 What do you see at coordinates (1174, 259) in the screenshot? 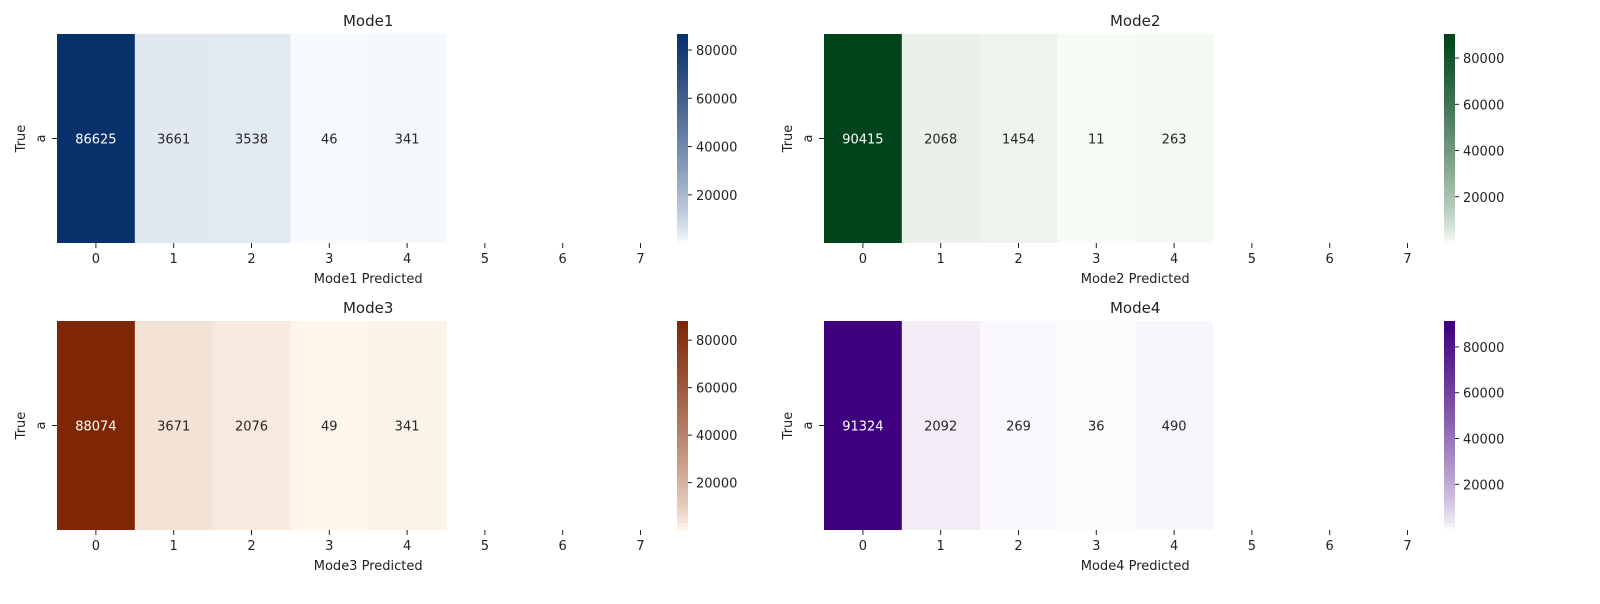
I see `x-tick-label: 4` at bounding box center [1174, 259].